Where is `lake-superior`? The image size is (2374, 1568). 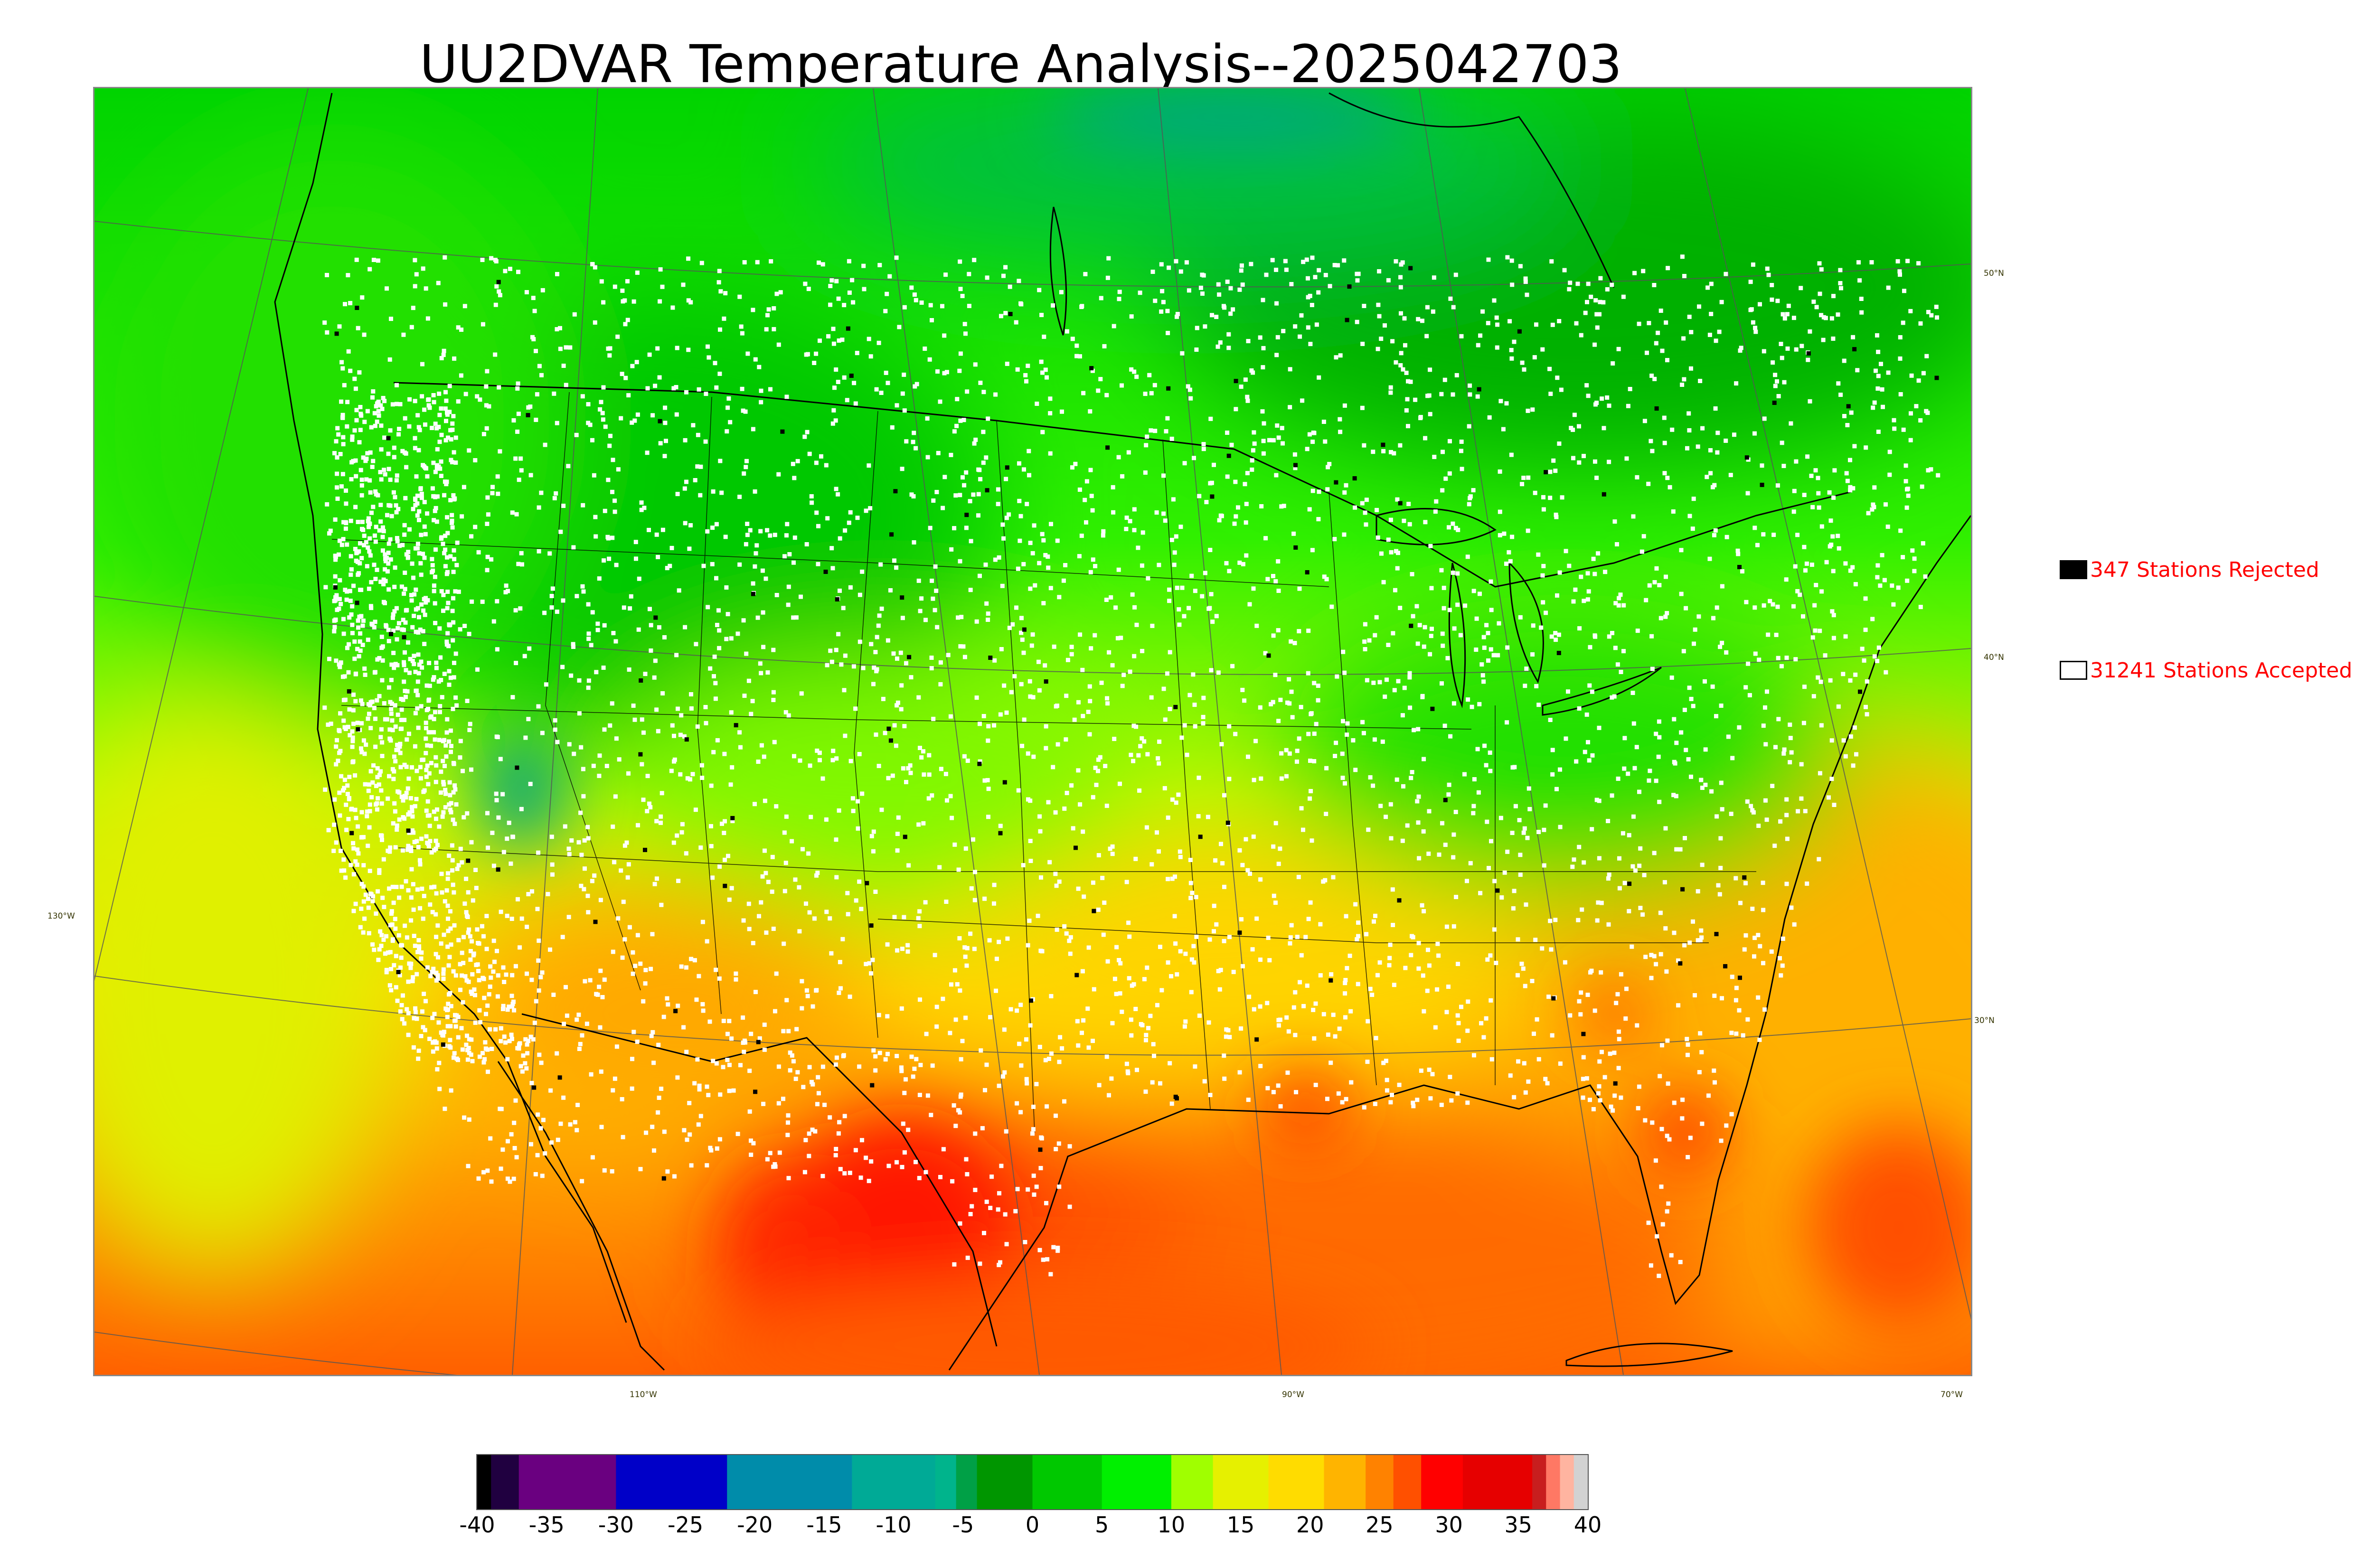 lake-superior is located at coordinates (1436, 526).